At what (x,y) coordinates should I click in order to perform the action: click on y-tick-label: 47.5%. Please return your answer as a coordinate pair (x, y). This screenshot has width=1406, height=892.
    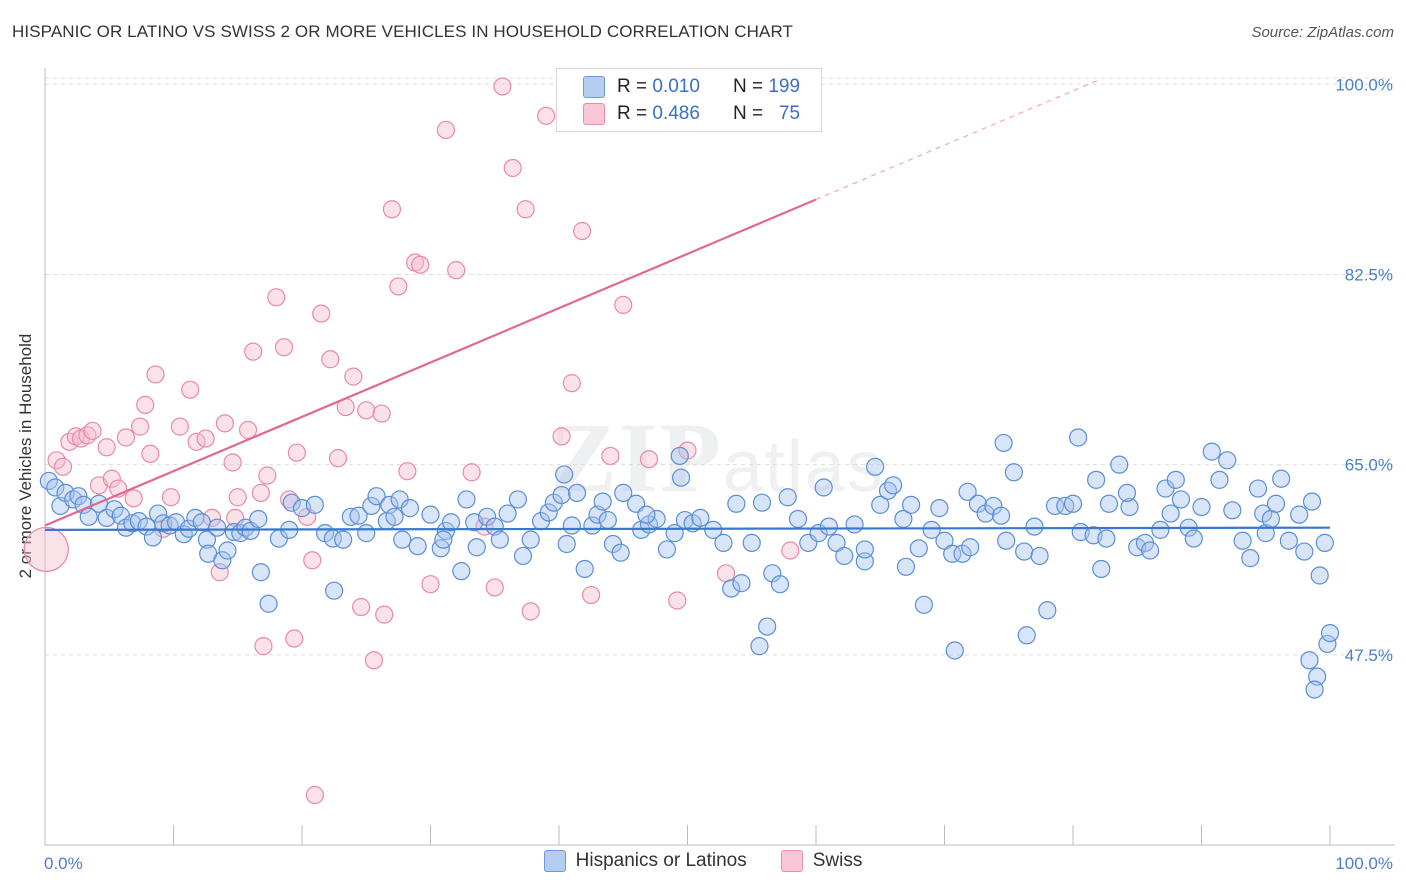
    Looking at the image, I should click on (1369, 655).